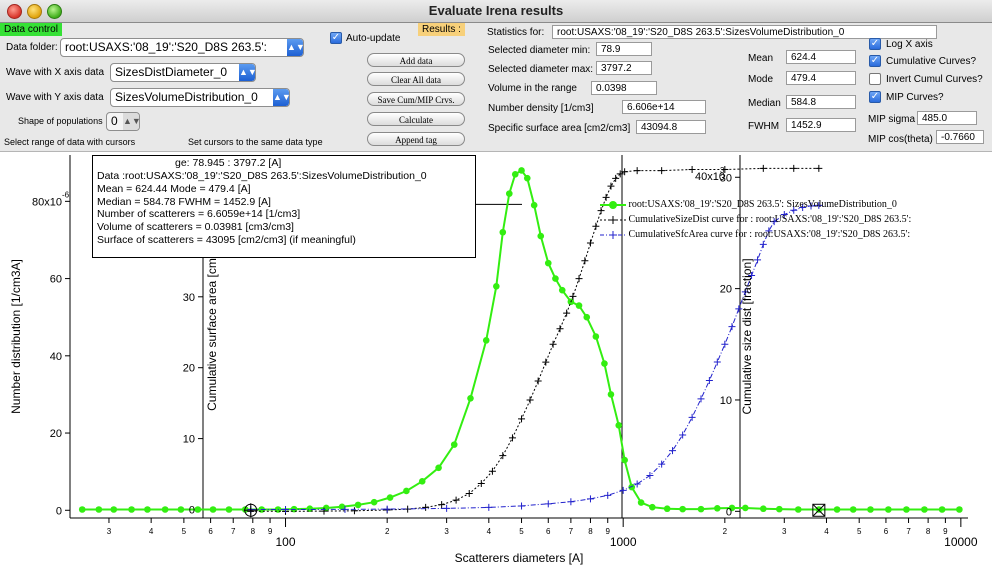  What do you see at coordinates (726, 290) in the screenshot?
I see `size-tick-label: 20` at bounding box center [726, 290].